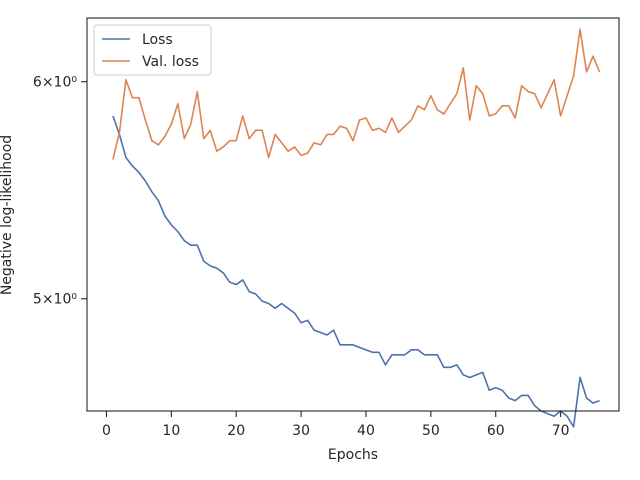 The width and height of the screenshot is (640, 480). Describe the element at coordinates (171, 431) in the screenshot. I see `x-tick-label-10: 10` at that location.